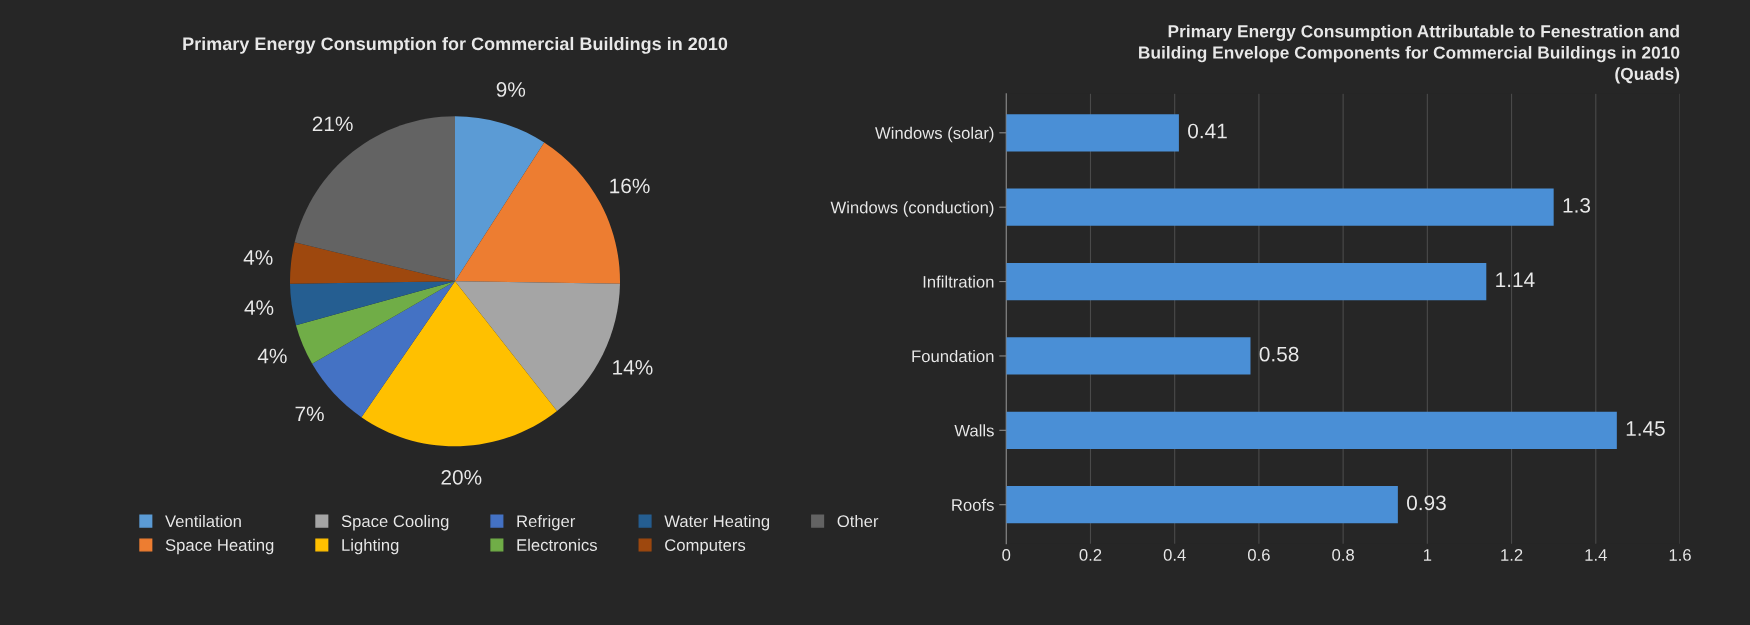 Image resolution: width=1750 pixels, height=625 pixels. I want to click on x-tick-label: 0.6, so click(1258, 555).